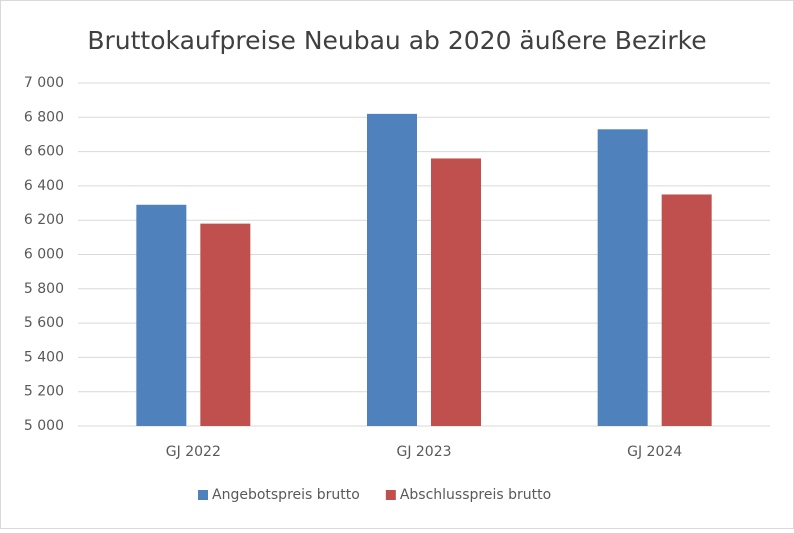 The image size is (794, 533). I want to click on x-tick-label: GJ 2024, so click(654, 452).